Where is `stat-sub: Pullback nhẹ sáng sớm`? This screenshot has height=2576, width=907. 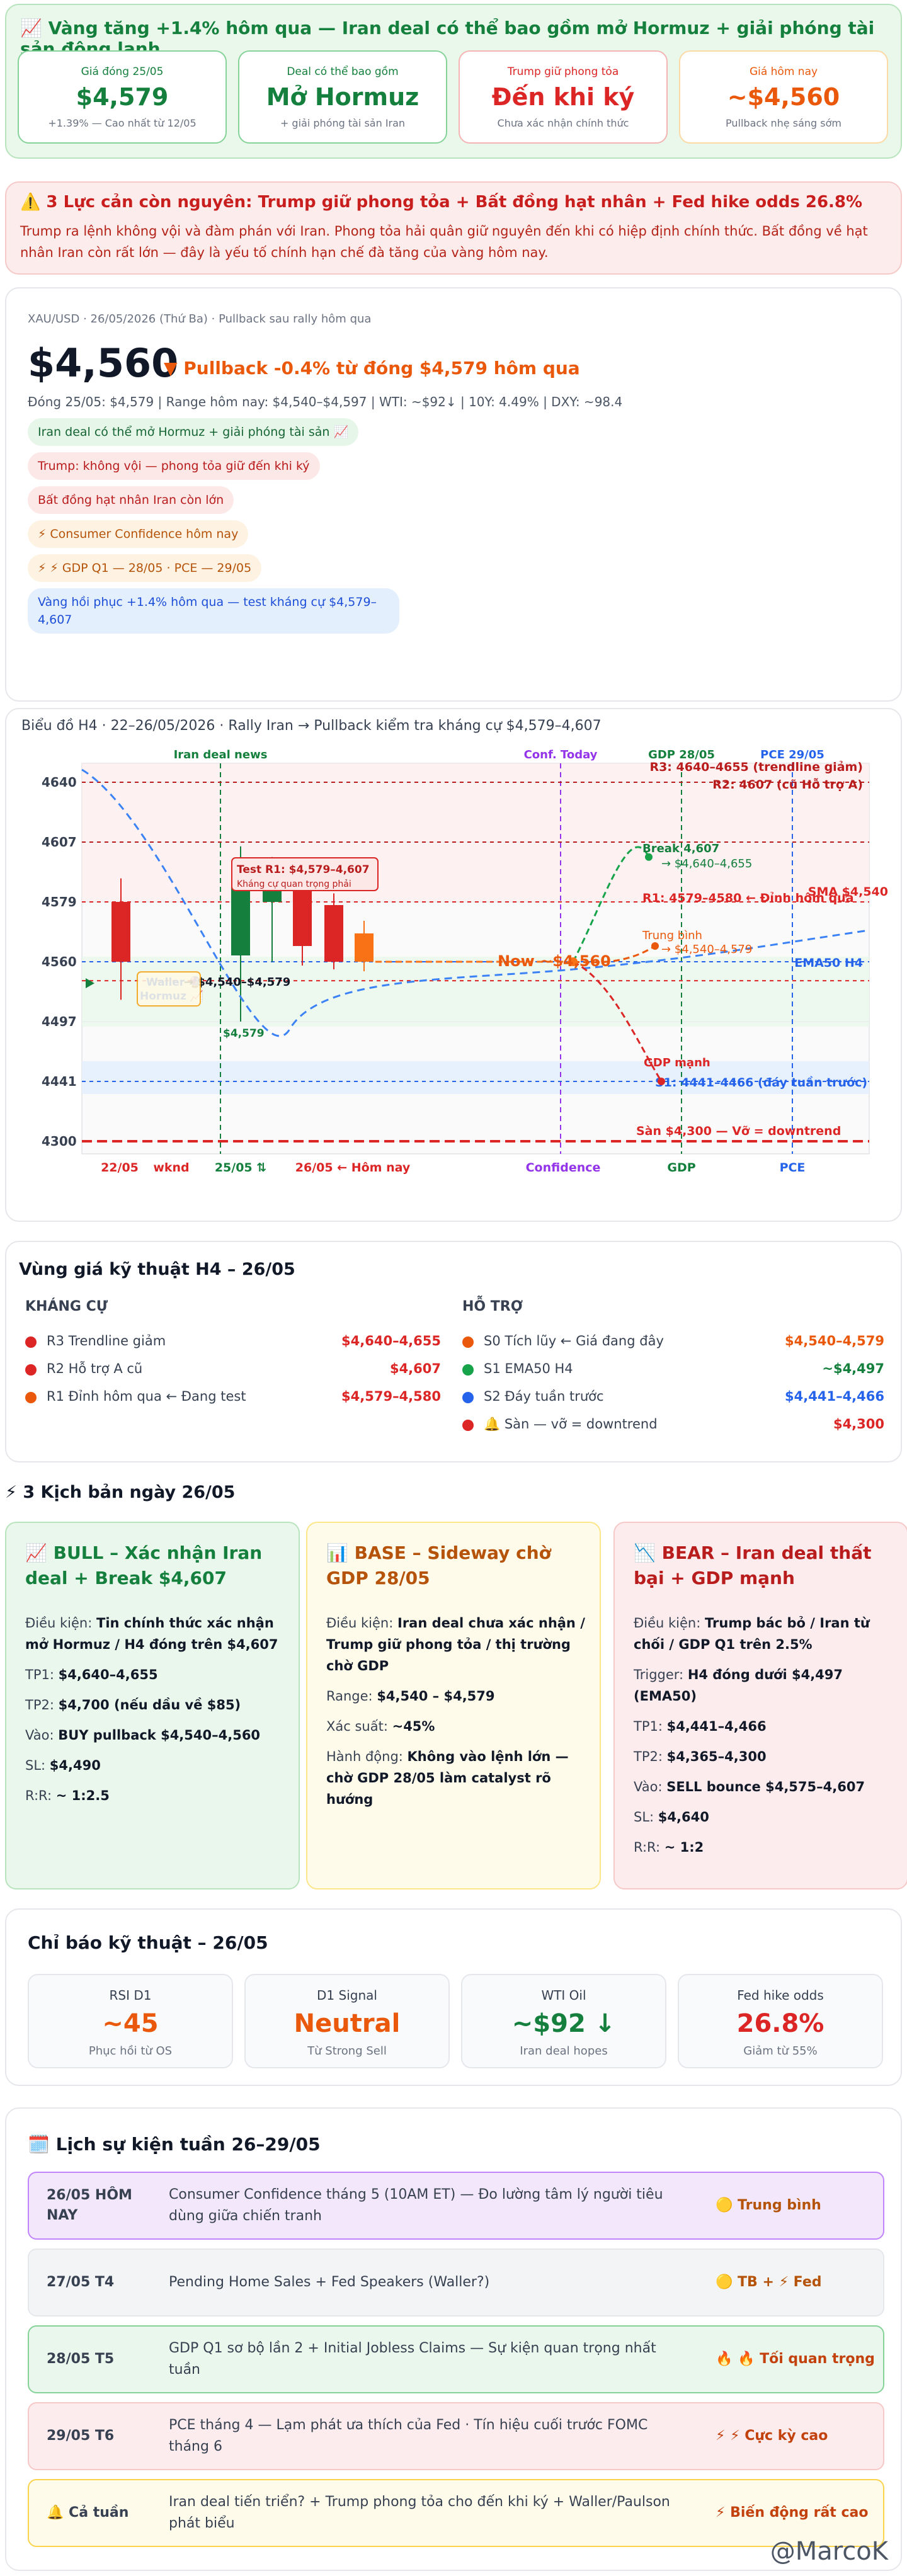
stat-sub: Pullback nhẹ sáng sớm is located at coordinates (783, 123).